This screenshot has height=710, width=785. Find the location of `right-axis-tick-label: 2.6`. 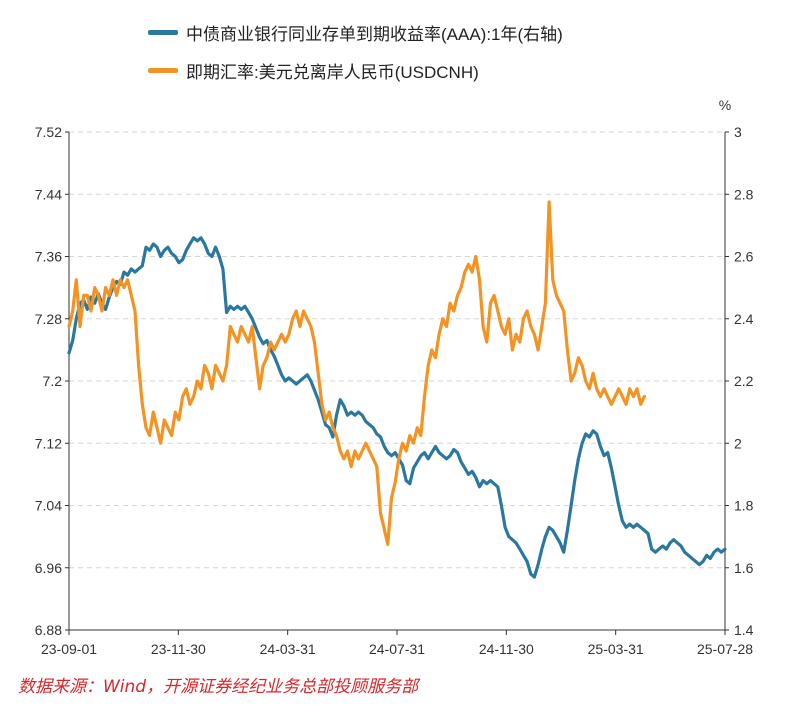

right-axis-tick-label: 2.6 is located at coordinates (744, 257).